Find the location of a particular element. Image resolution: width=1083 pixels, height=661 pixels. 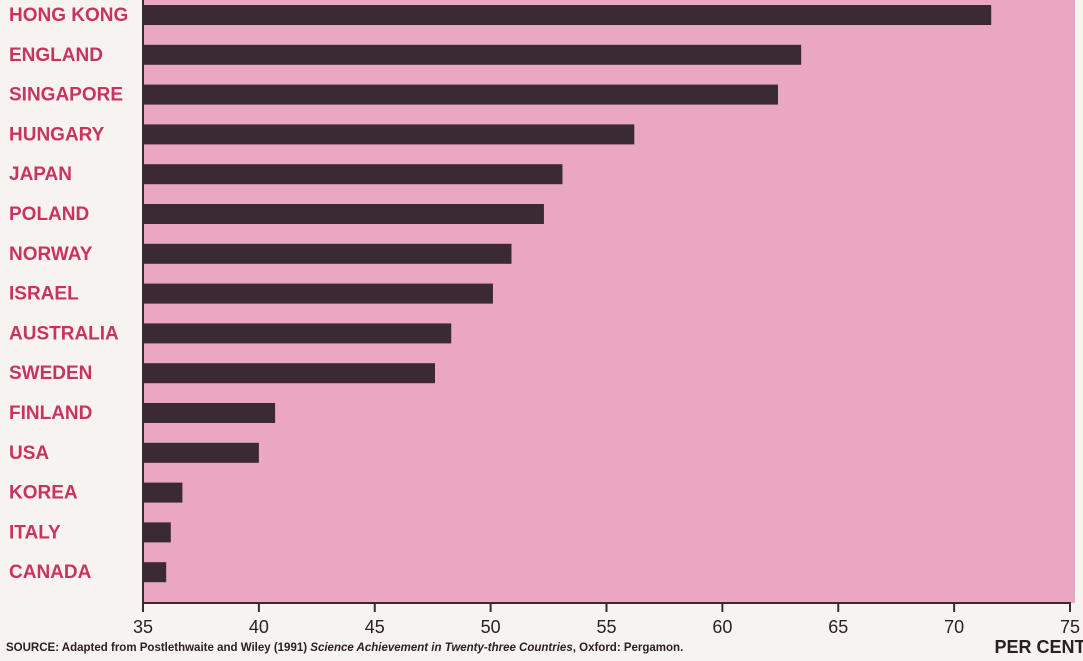

category-label: ITALY is located at coordinates (35, 532).